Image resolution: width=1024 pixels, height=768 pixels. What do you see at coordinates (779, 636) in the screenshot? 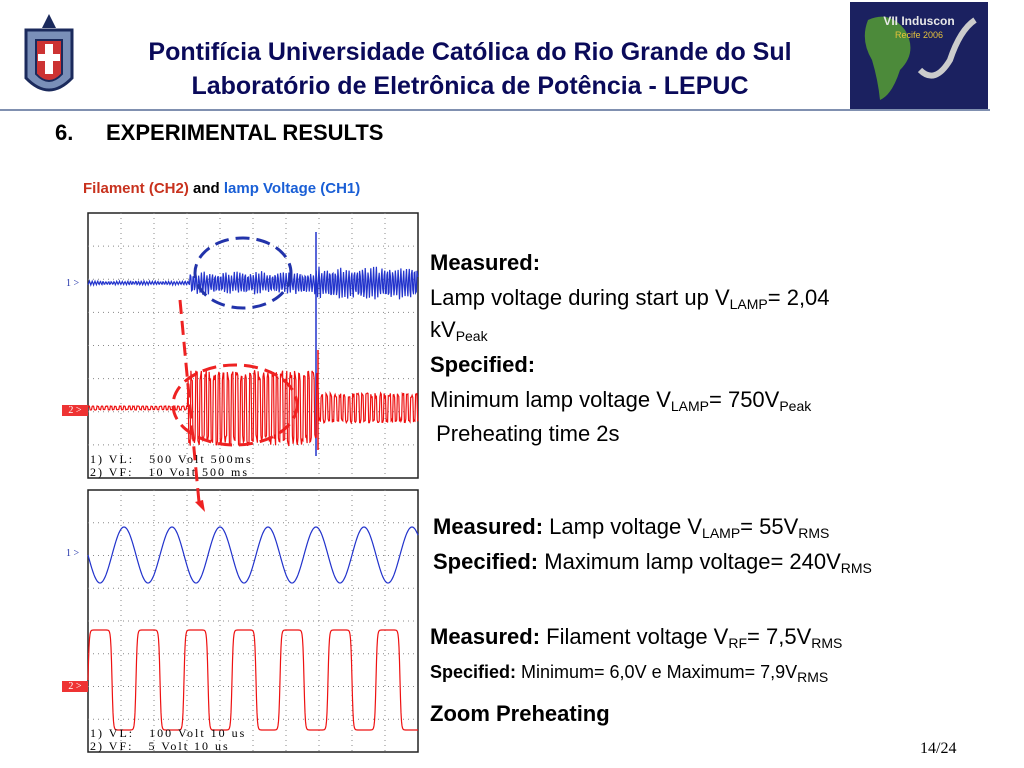
I see `text: = 7,5V` at bounding box center [779, 636].